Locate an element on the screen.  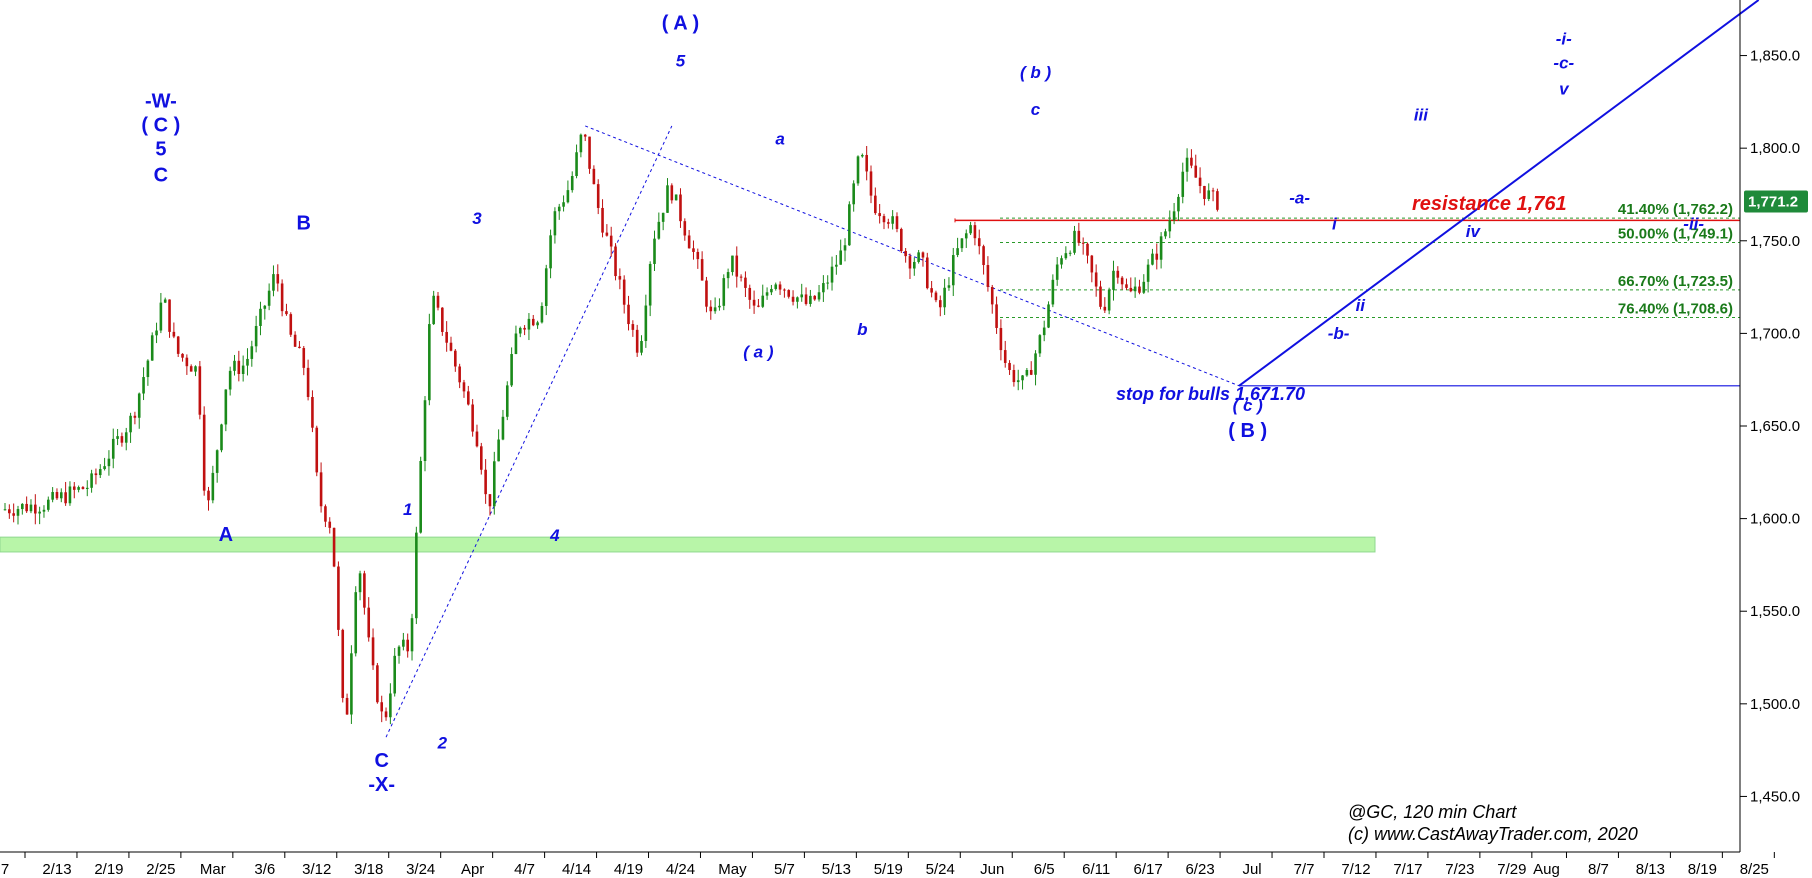
wave-label: 1 is located at coordinates (407, 509).